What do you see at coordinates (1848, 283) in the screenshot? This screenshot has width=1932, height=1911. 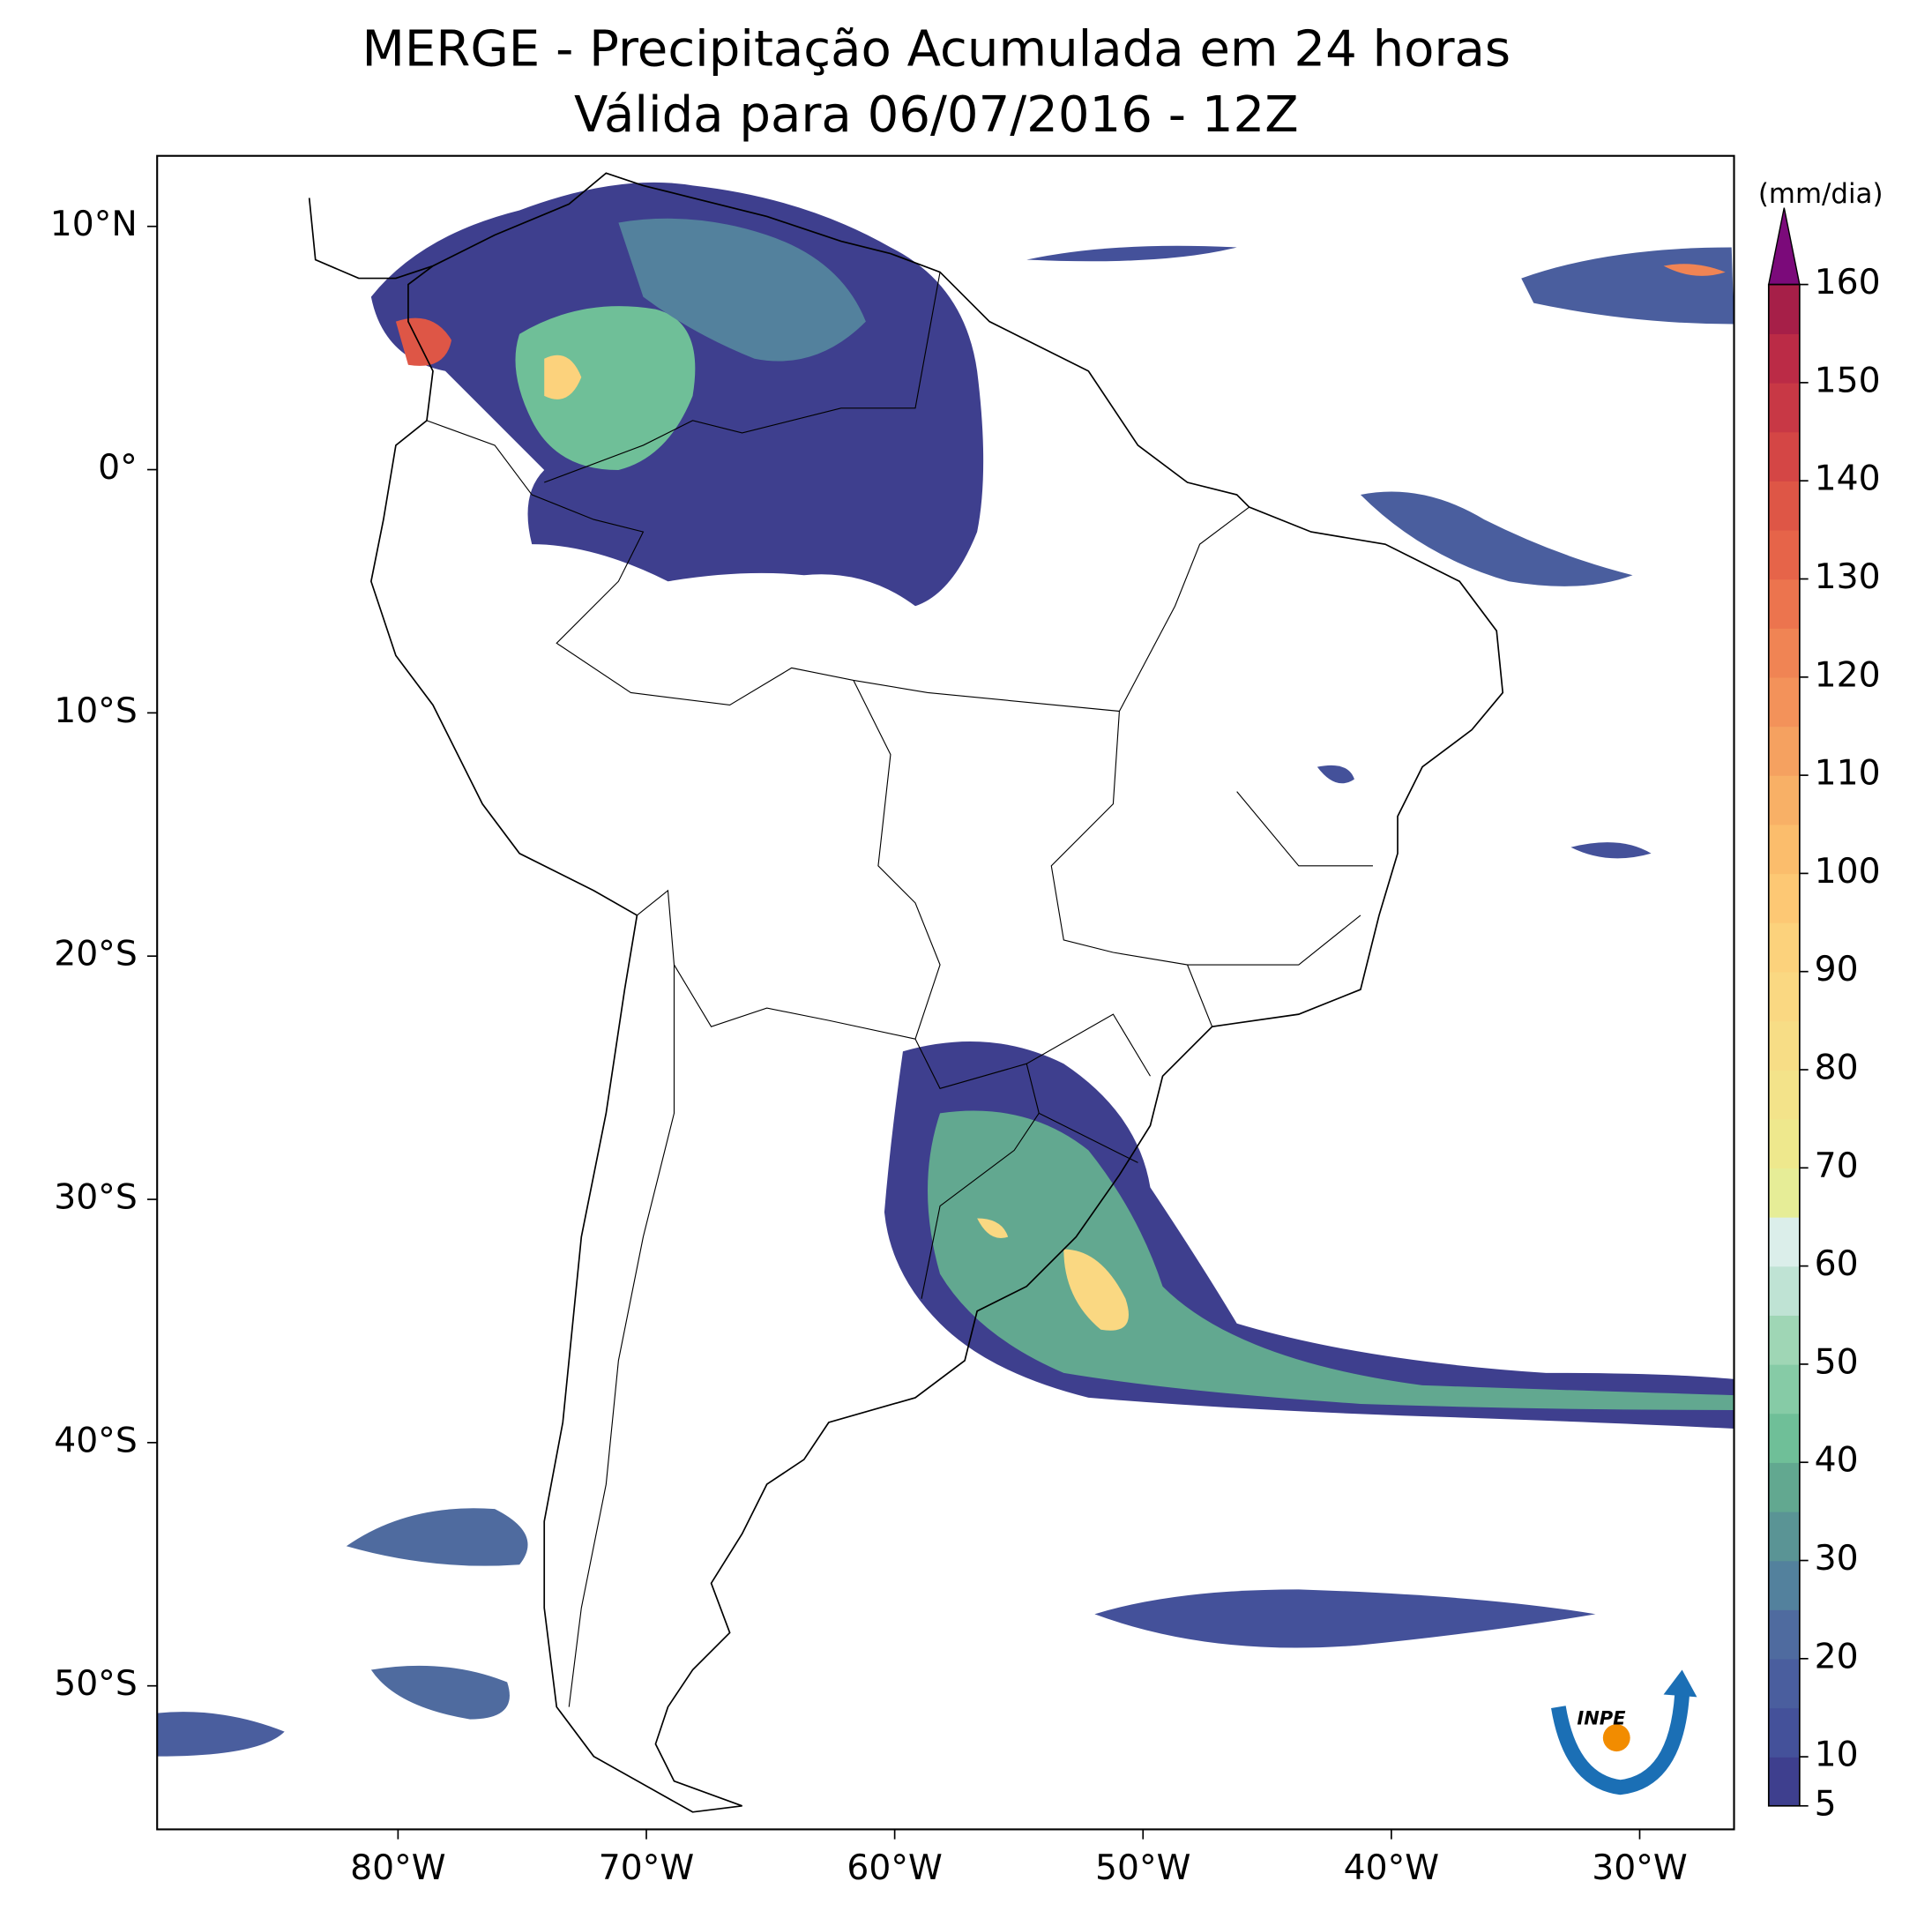 I see `colorbar-tick-label: 160` at bounding box center [1848, 283].